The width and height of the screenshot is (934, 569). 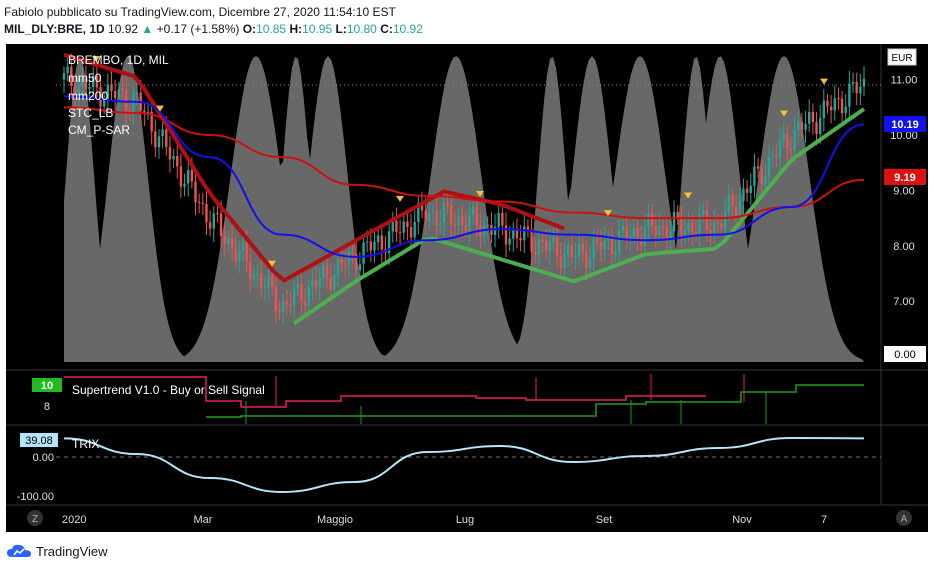 I want to click on price-axis: 11.00 10.00 9.00 8.00 7.00, so click(x=904, y=191).